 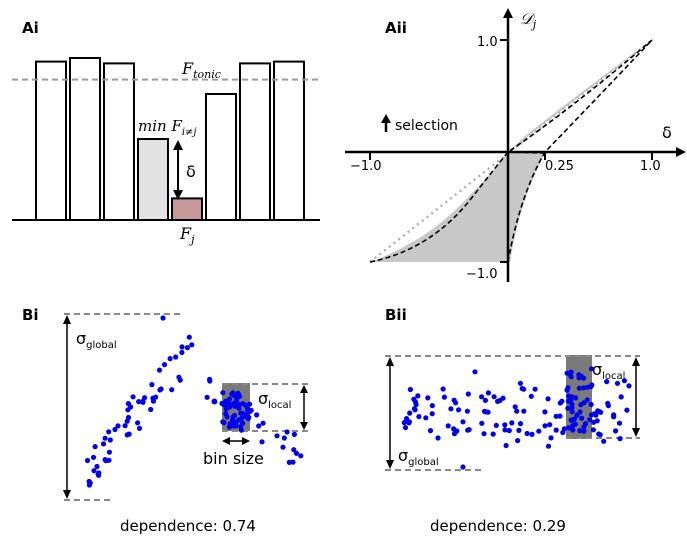 What do you see at coordinates (636, 397) in the screenshot?
I see `bii-local-arrow` at bounding box center [636, 397].